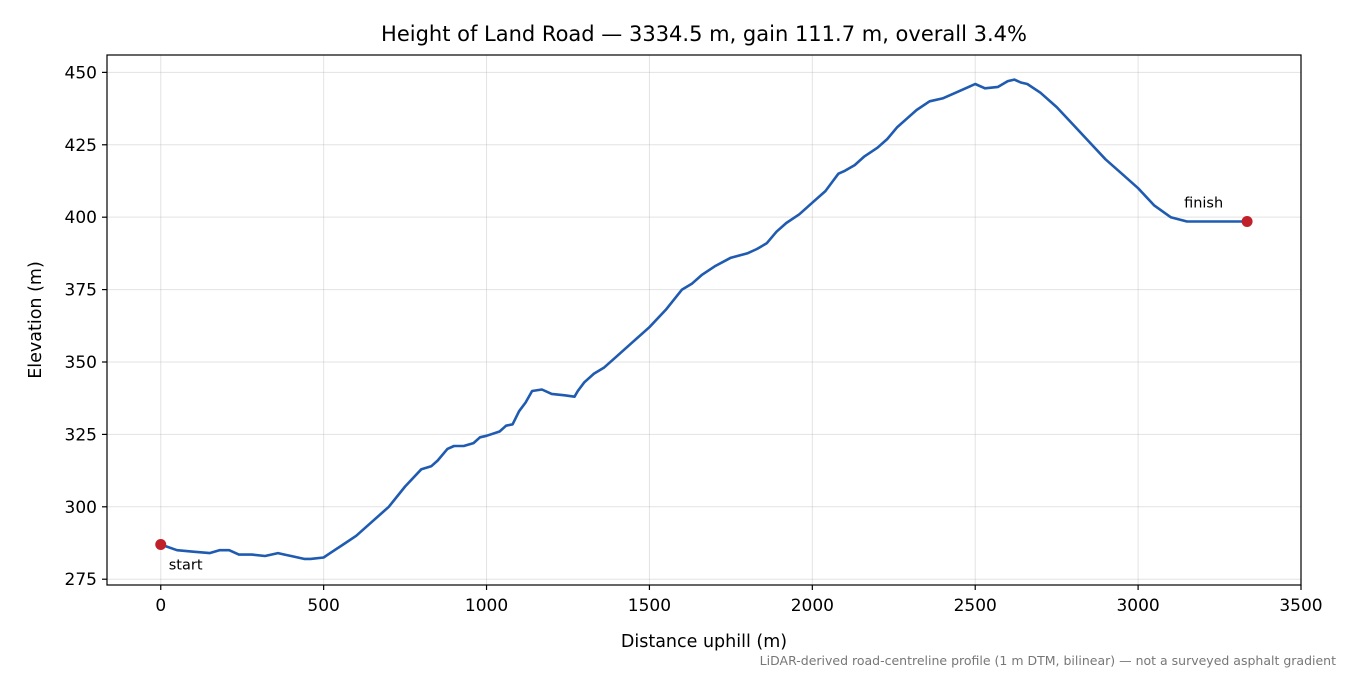  I want to click on finish-marker, so click(1247, 222).